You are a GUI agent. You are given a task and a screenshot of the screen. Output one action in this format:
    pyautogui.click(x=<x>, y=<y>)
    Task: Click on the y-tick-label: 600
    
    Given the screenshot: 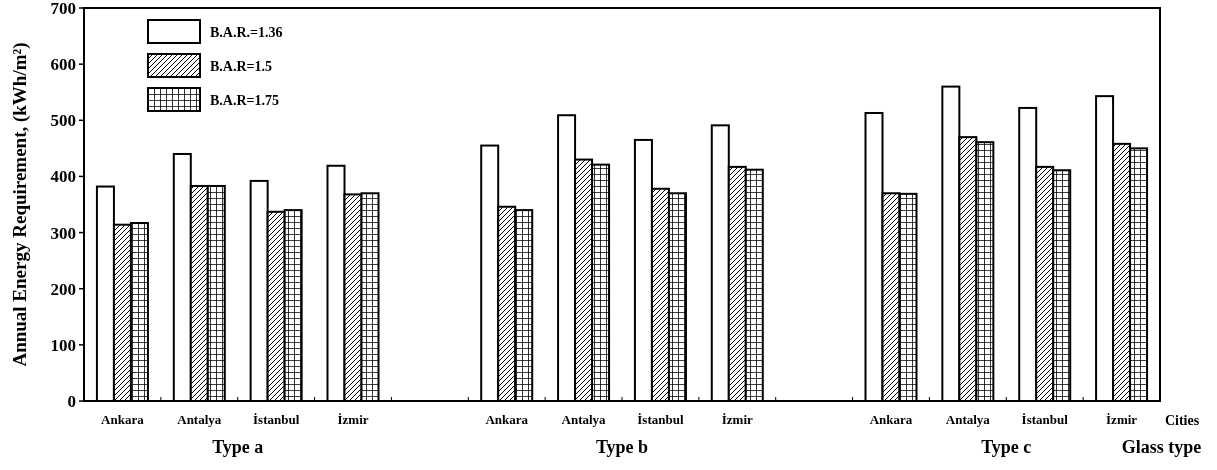 What is the action you would take?
    pyautogui.click(x=63, y=65)
    